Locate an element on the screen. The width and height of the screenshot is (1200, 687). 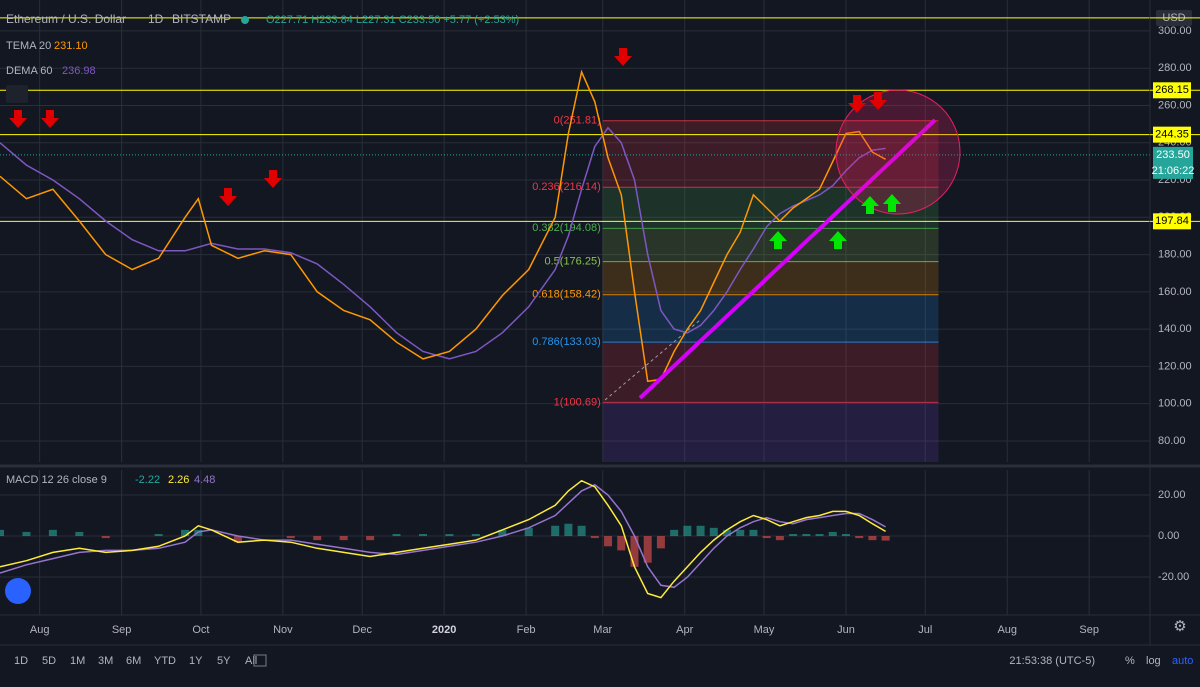
range-button: 1D is located at coordinates (21, 661).